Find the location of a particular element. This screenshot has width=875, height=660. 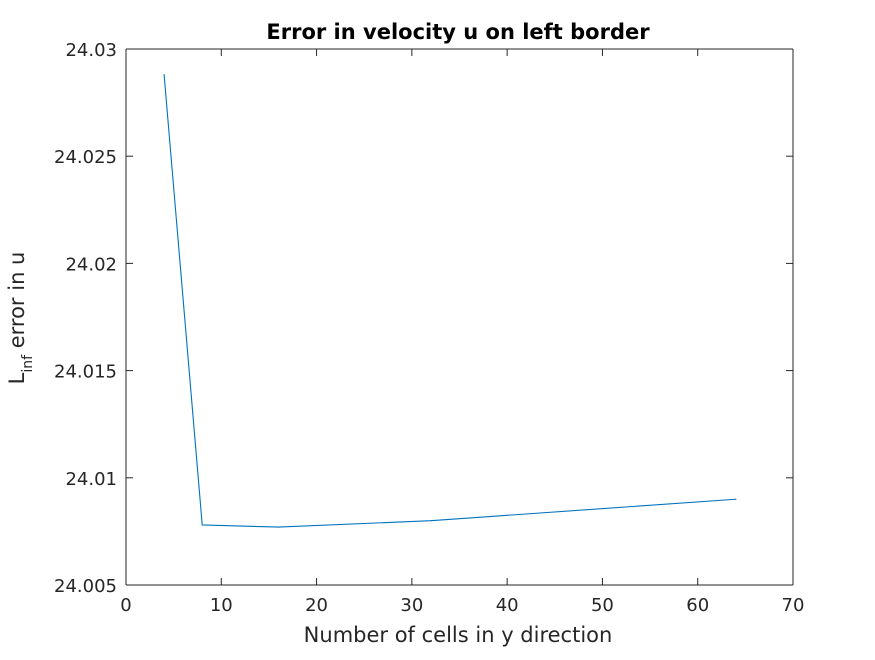

y-axis-label-main: L is located at coordinates (17, 378).